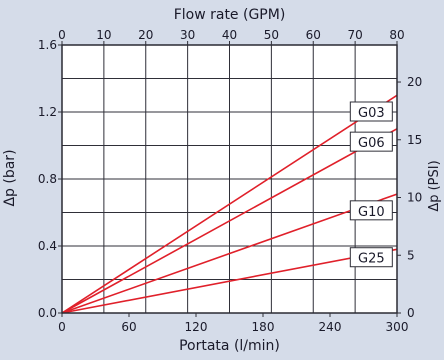  Describe the element at coordinates (271, 35) in the screenshot. I see `x-top-tick-label: 50` at that location.